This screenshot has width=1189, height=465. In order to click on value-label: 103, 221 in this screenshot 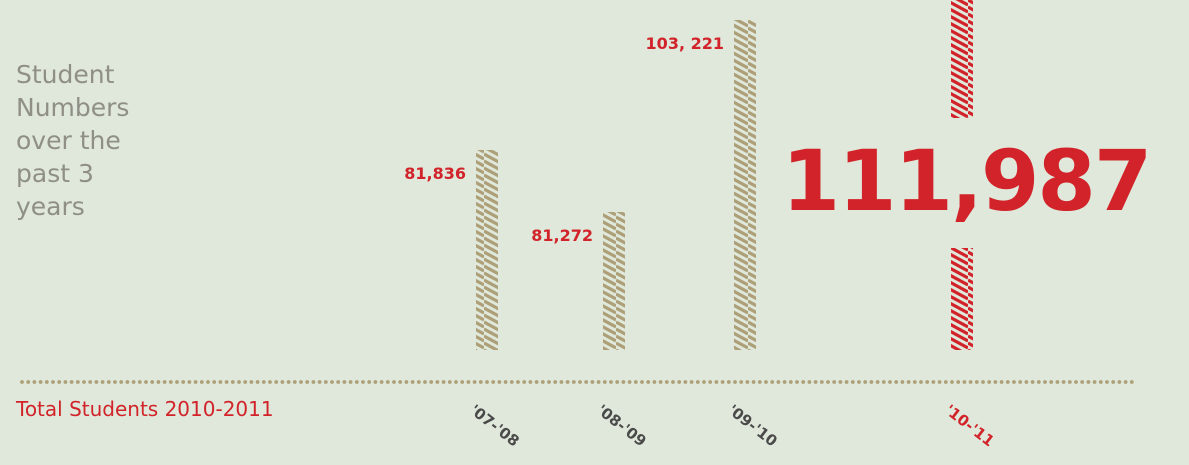, I will do `click(685, 43)`.